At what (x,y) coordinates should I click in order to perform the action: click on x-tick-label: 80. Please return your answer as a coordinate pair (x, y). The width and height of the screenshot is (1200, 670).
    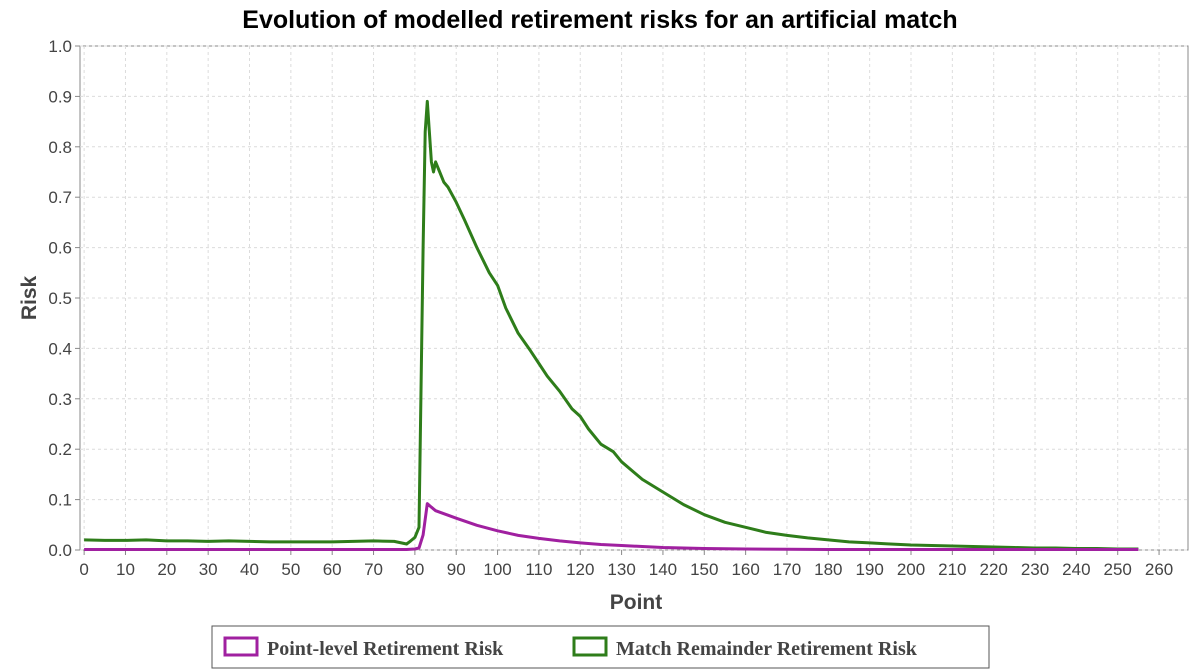
    Looking at the image, I should click on (414, 569).